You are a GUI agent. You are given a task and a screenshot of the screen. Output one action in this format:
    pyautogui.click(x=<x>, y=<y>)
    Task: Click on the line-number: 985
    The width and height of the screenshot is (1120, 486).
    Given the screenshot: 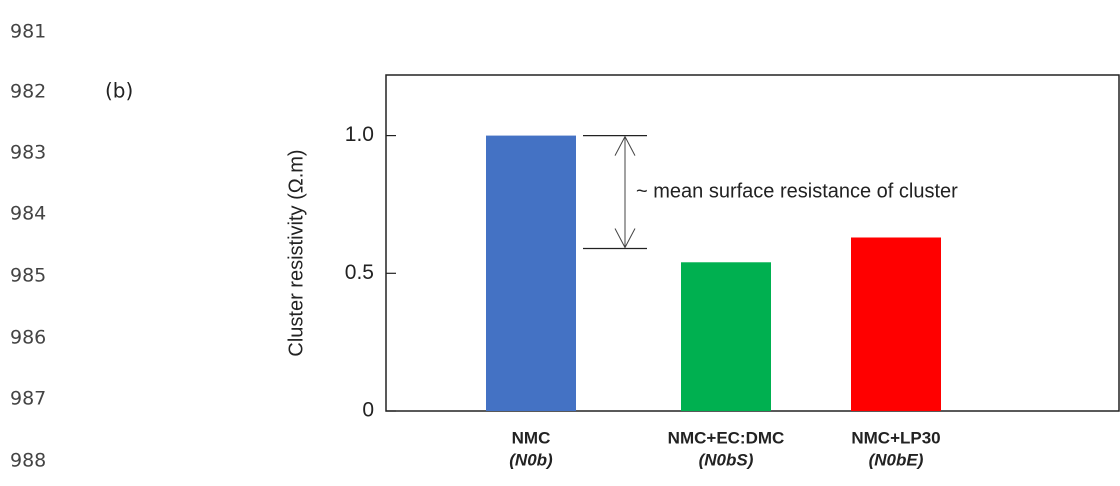 What is the action you would take?
    pyautogui.click(x=28, y=276)
    